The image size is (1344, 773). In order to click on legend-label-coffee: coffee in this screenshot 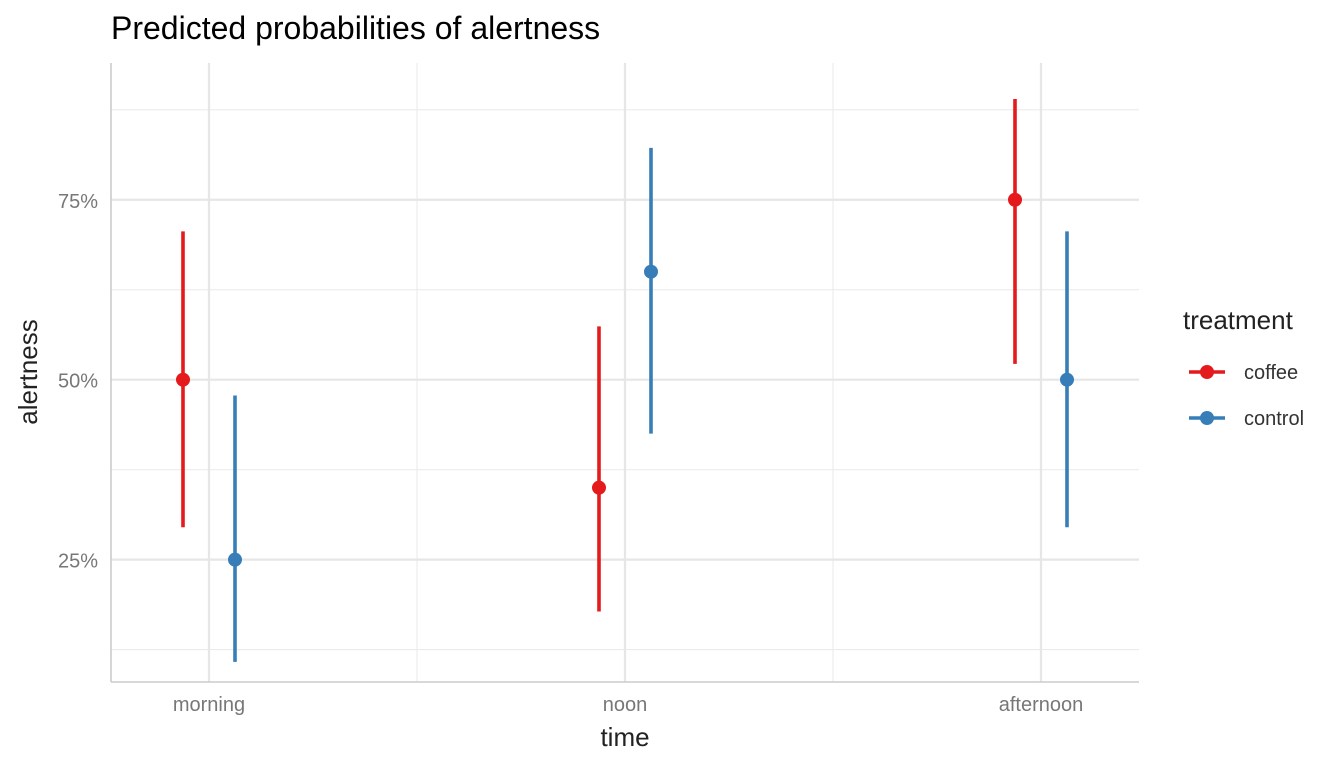, I will do `click(1271, 373)`.